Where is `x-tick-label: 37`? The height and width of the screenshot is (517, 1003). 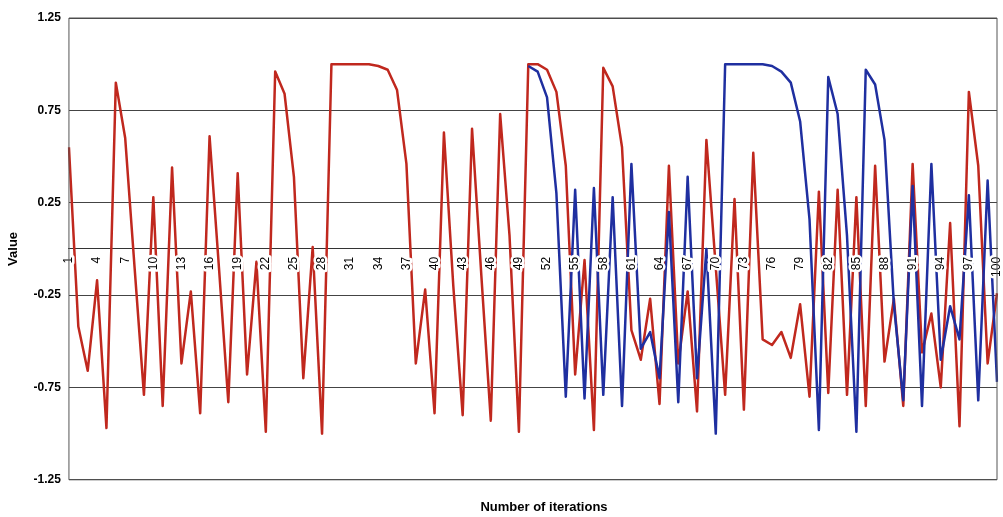 x-tick-label: 37 is located at coordinates (405, 263).